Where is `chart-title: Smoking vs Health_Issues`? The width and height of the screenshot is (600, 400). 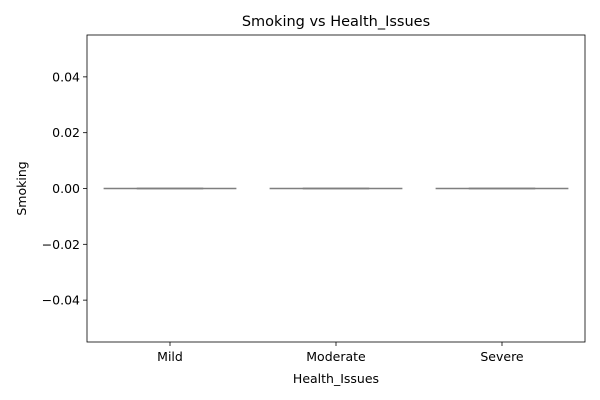 chart-title: Smoking vs Health_Issues is located at coordinates (336, 22).